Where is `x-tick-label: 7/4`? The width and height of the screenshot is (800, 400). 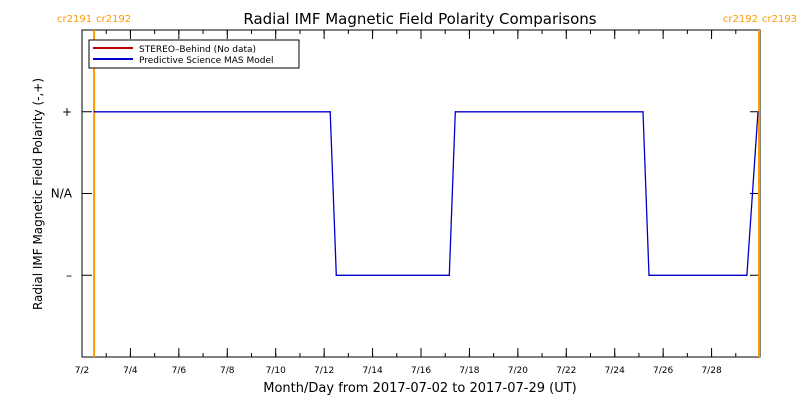 x-tick-label: 7/4 is located at coordinates (130, 371).